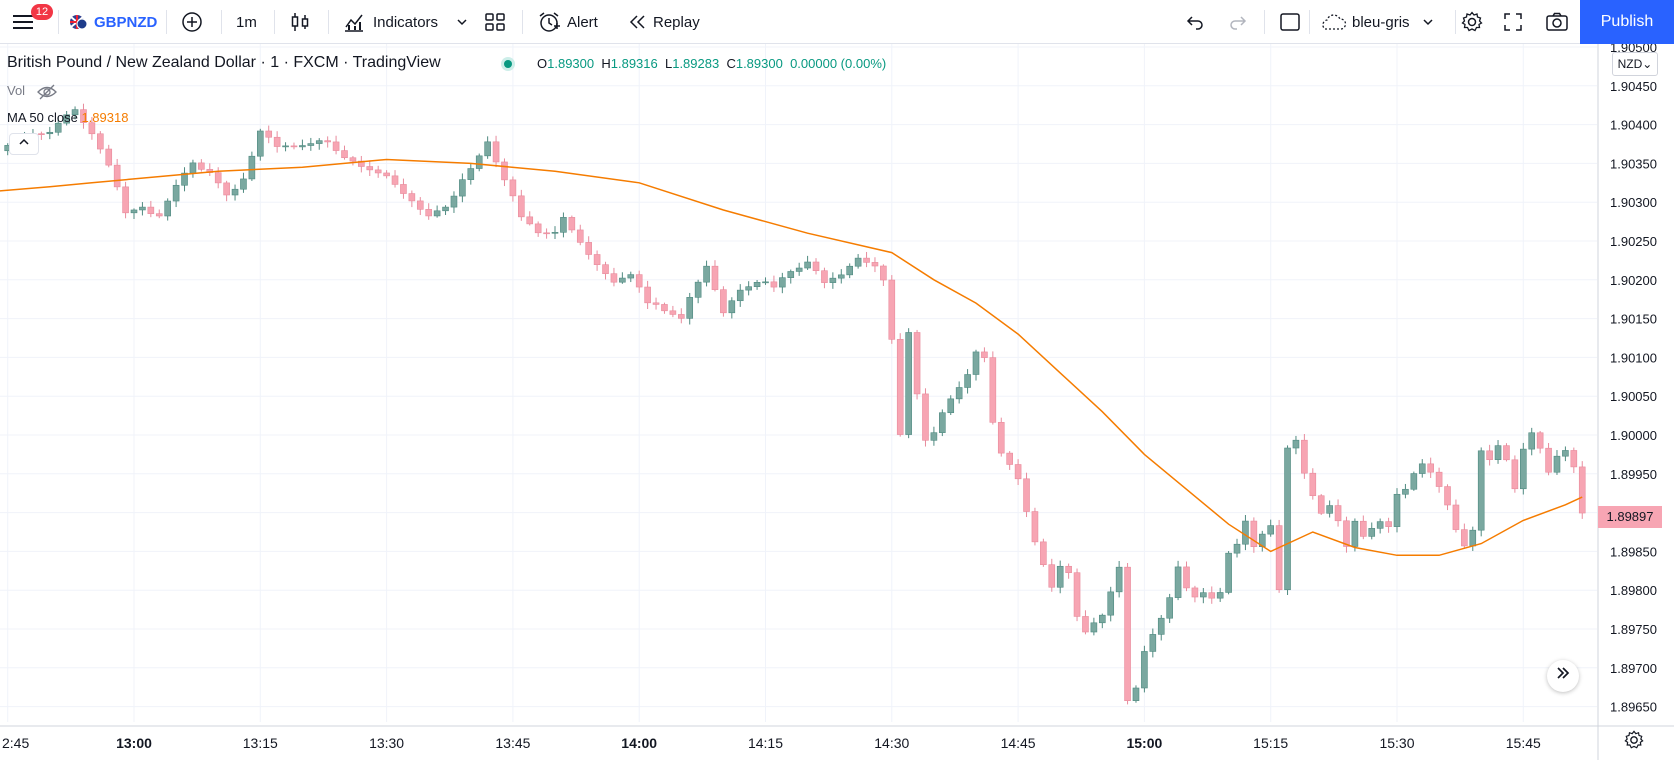  I want to click on low-value: 1.89283, so click(696, 63).